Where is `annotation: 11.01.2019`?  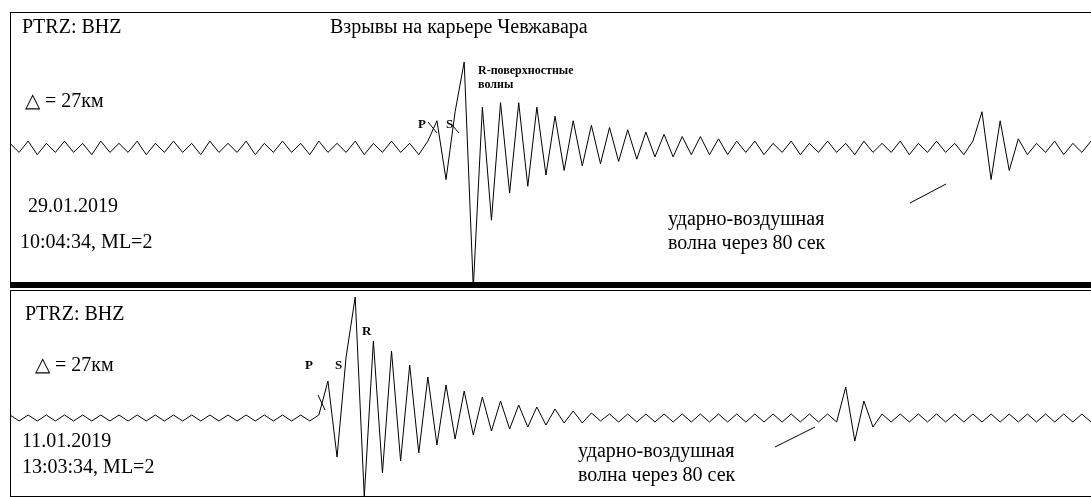
annotation: 11.01.2019 is located at coordinates (67, 440).